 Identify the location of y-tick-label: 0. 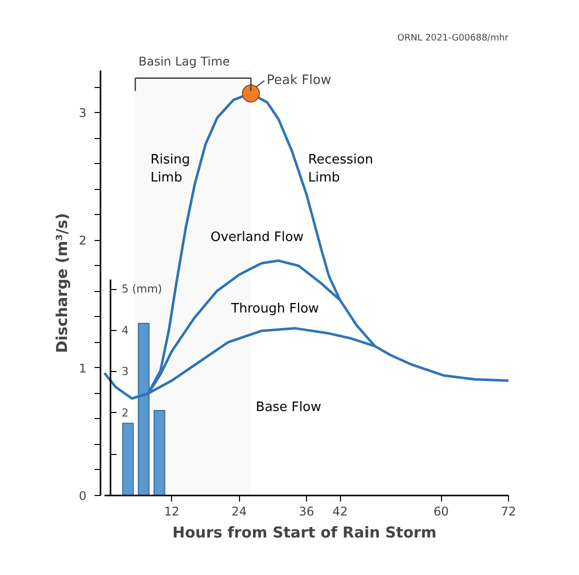
(82, 496).